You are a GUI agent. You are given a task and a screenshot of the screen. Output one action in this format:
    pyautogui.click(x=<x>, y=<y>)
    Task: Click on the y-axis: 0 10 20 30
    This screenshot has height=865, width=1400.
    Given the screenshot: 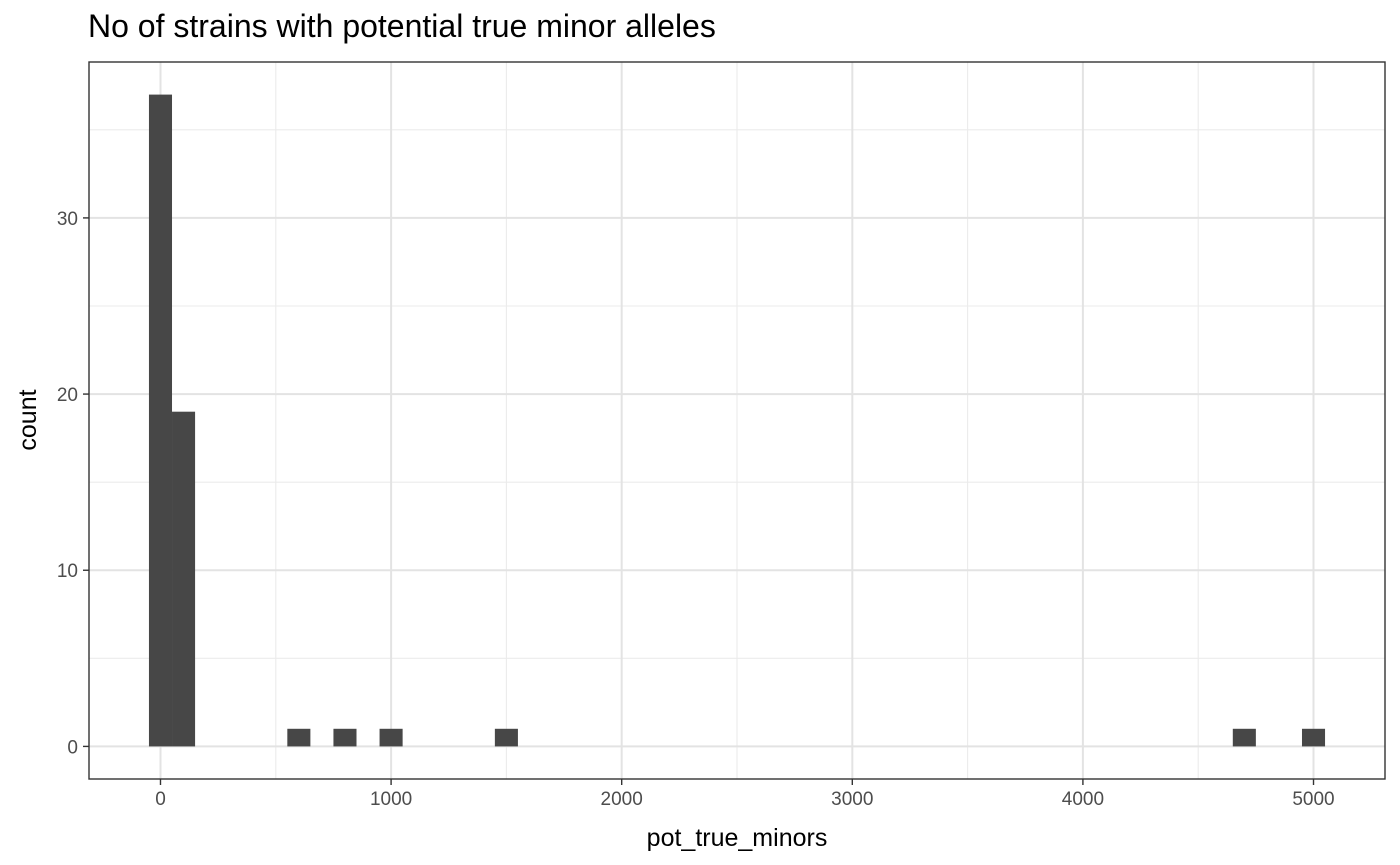 What is the action you would take?
    pyautogui.click(x=73, y=483)
    